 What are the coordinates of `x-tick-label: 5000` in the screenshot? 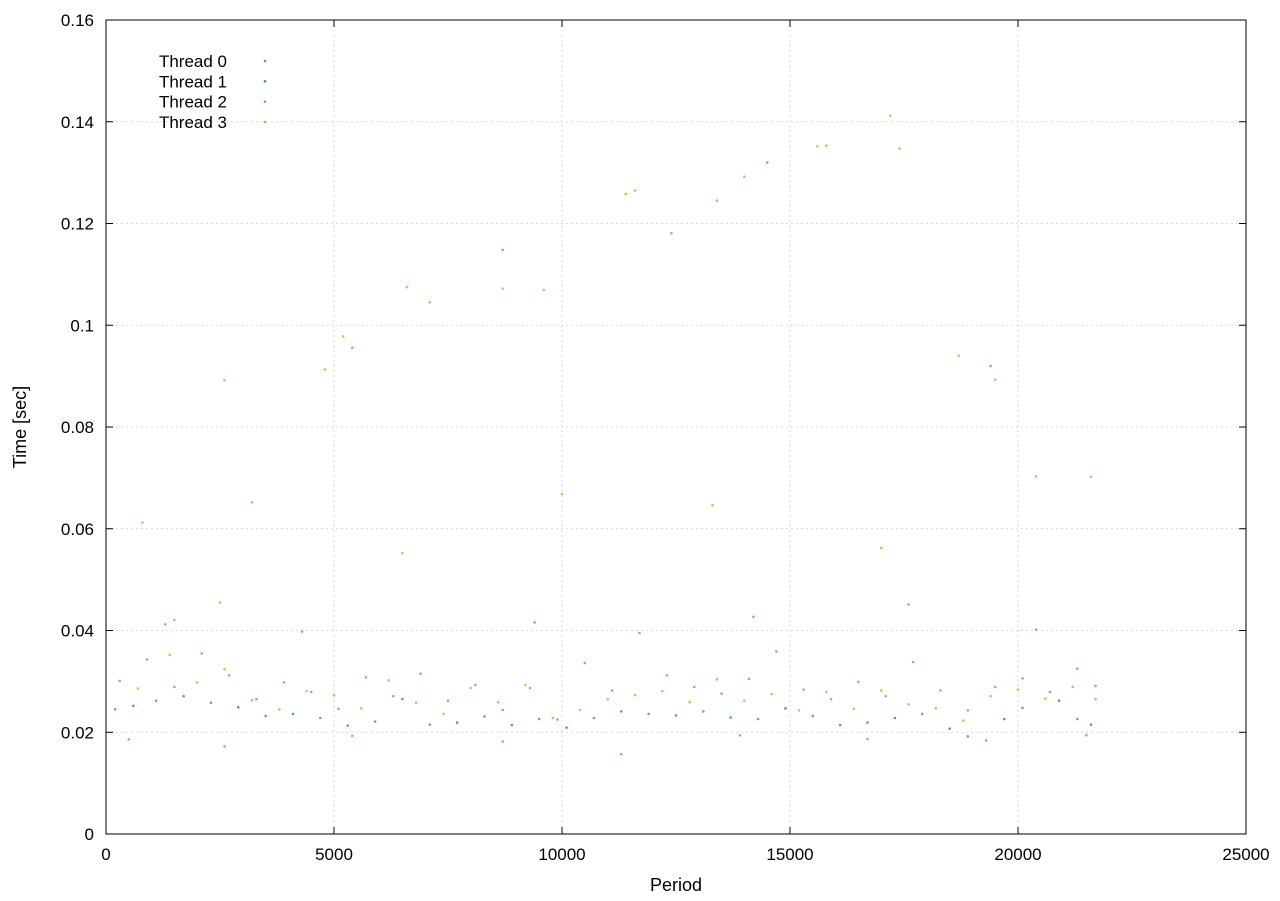 It's located at (334, 854).